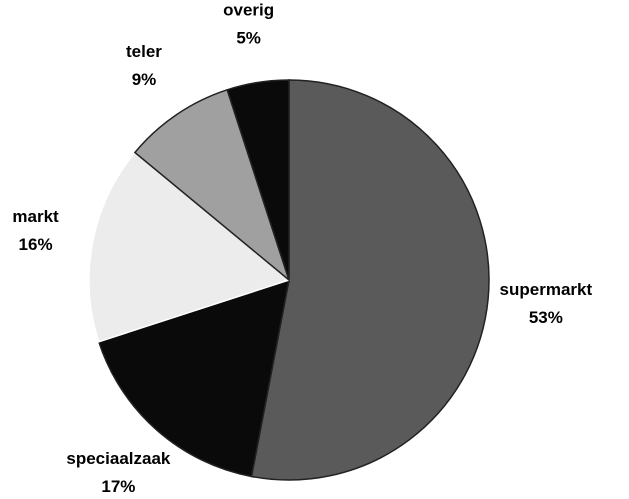  I want to click on slice-value-label: 53%, so click(546, 317).